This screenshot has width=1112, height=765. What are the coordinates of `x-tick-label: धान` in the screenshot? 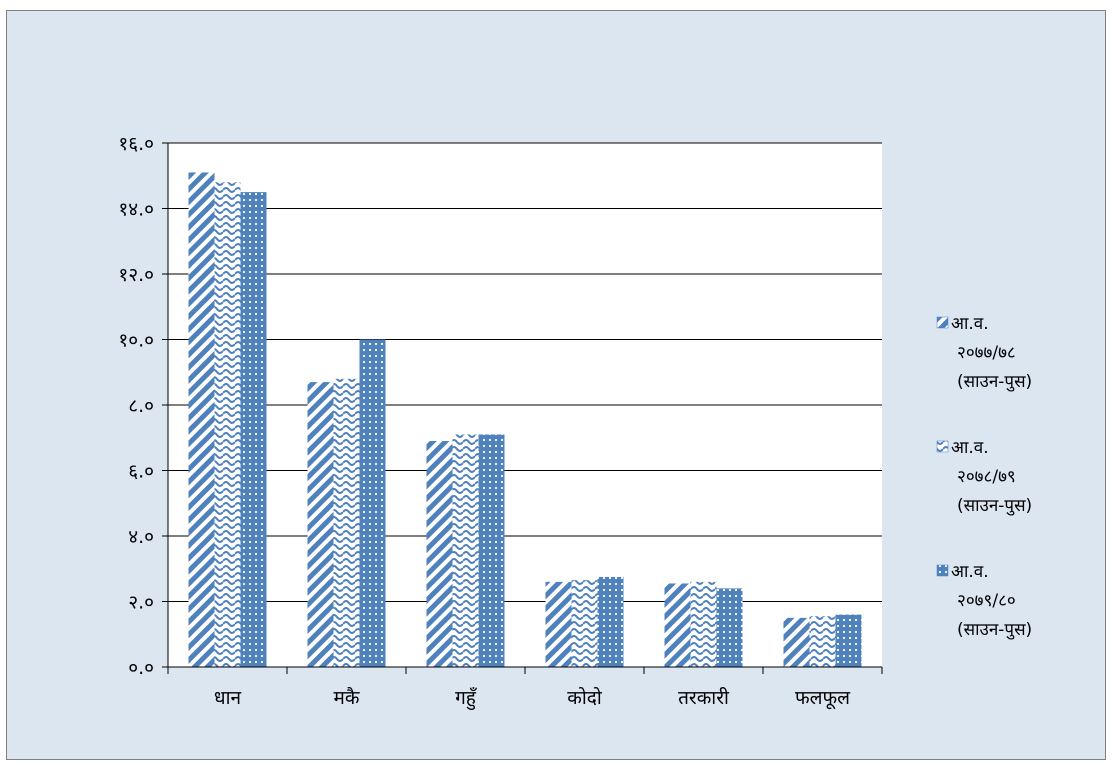 It's located at (228, 698).